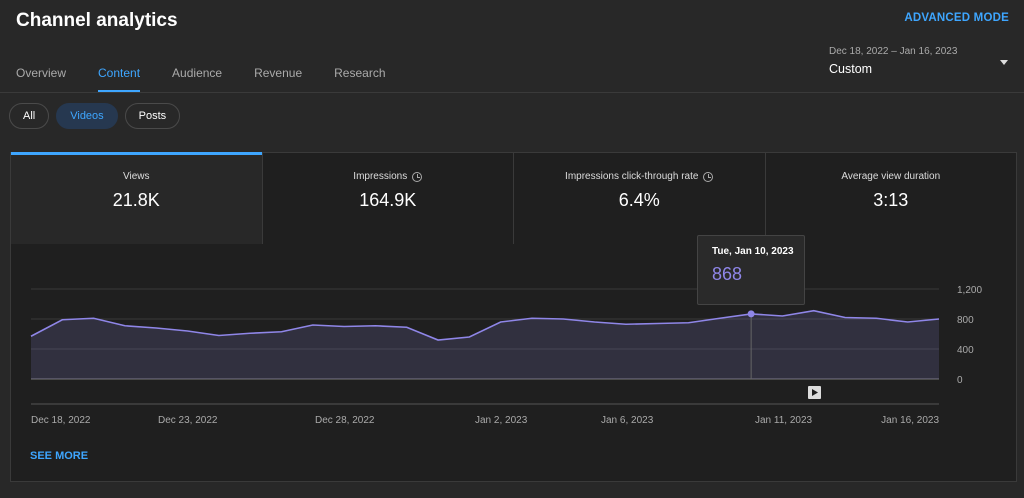 The height and width of the screenshot is (498, 1024). I want to click on x-tick-label: Jan 2, 2023, so click(501, 420).